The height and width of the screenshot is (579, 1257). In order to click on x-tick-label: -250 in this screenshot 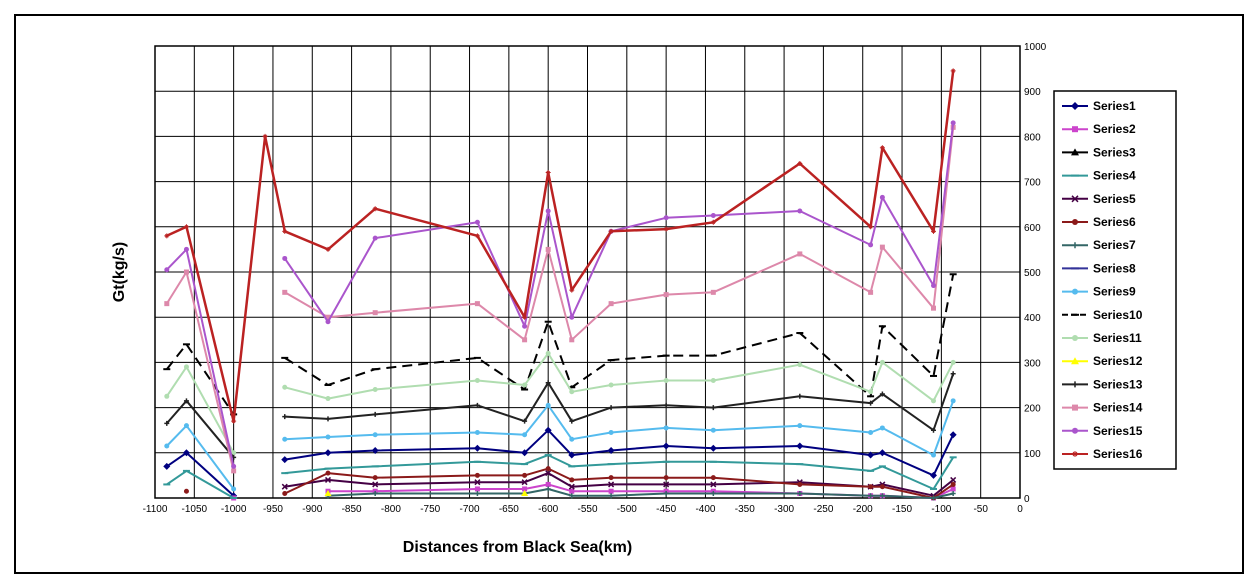, I will do `click(823, 509)`.